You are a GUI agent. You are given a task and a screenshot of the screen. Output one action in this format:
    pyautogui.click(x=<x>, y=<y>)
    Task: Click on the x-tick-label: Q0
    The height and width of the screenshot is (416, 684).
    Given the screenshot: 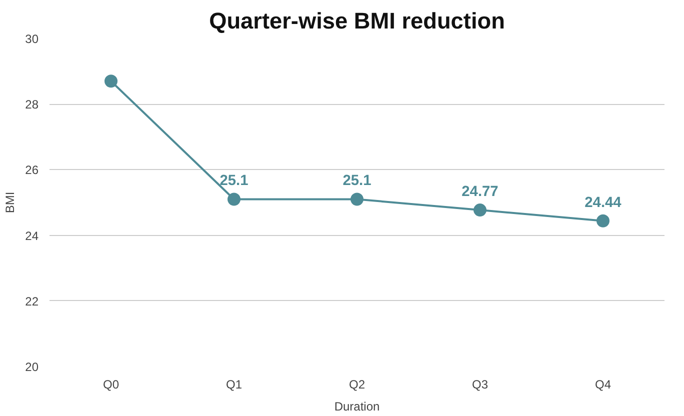 What is the action you would take?
    pyautogui.click(x=111, y=385)
    